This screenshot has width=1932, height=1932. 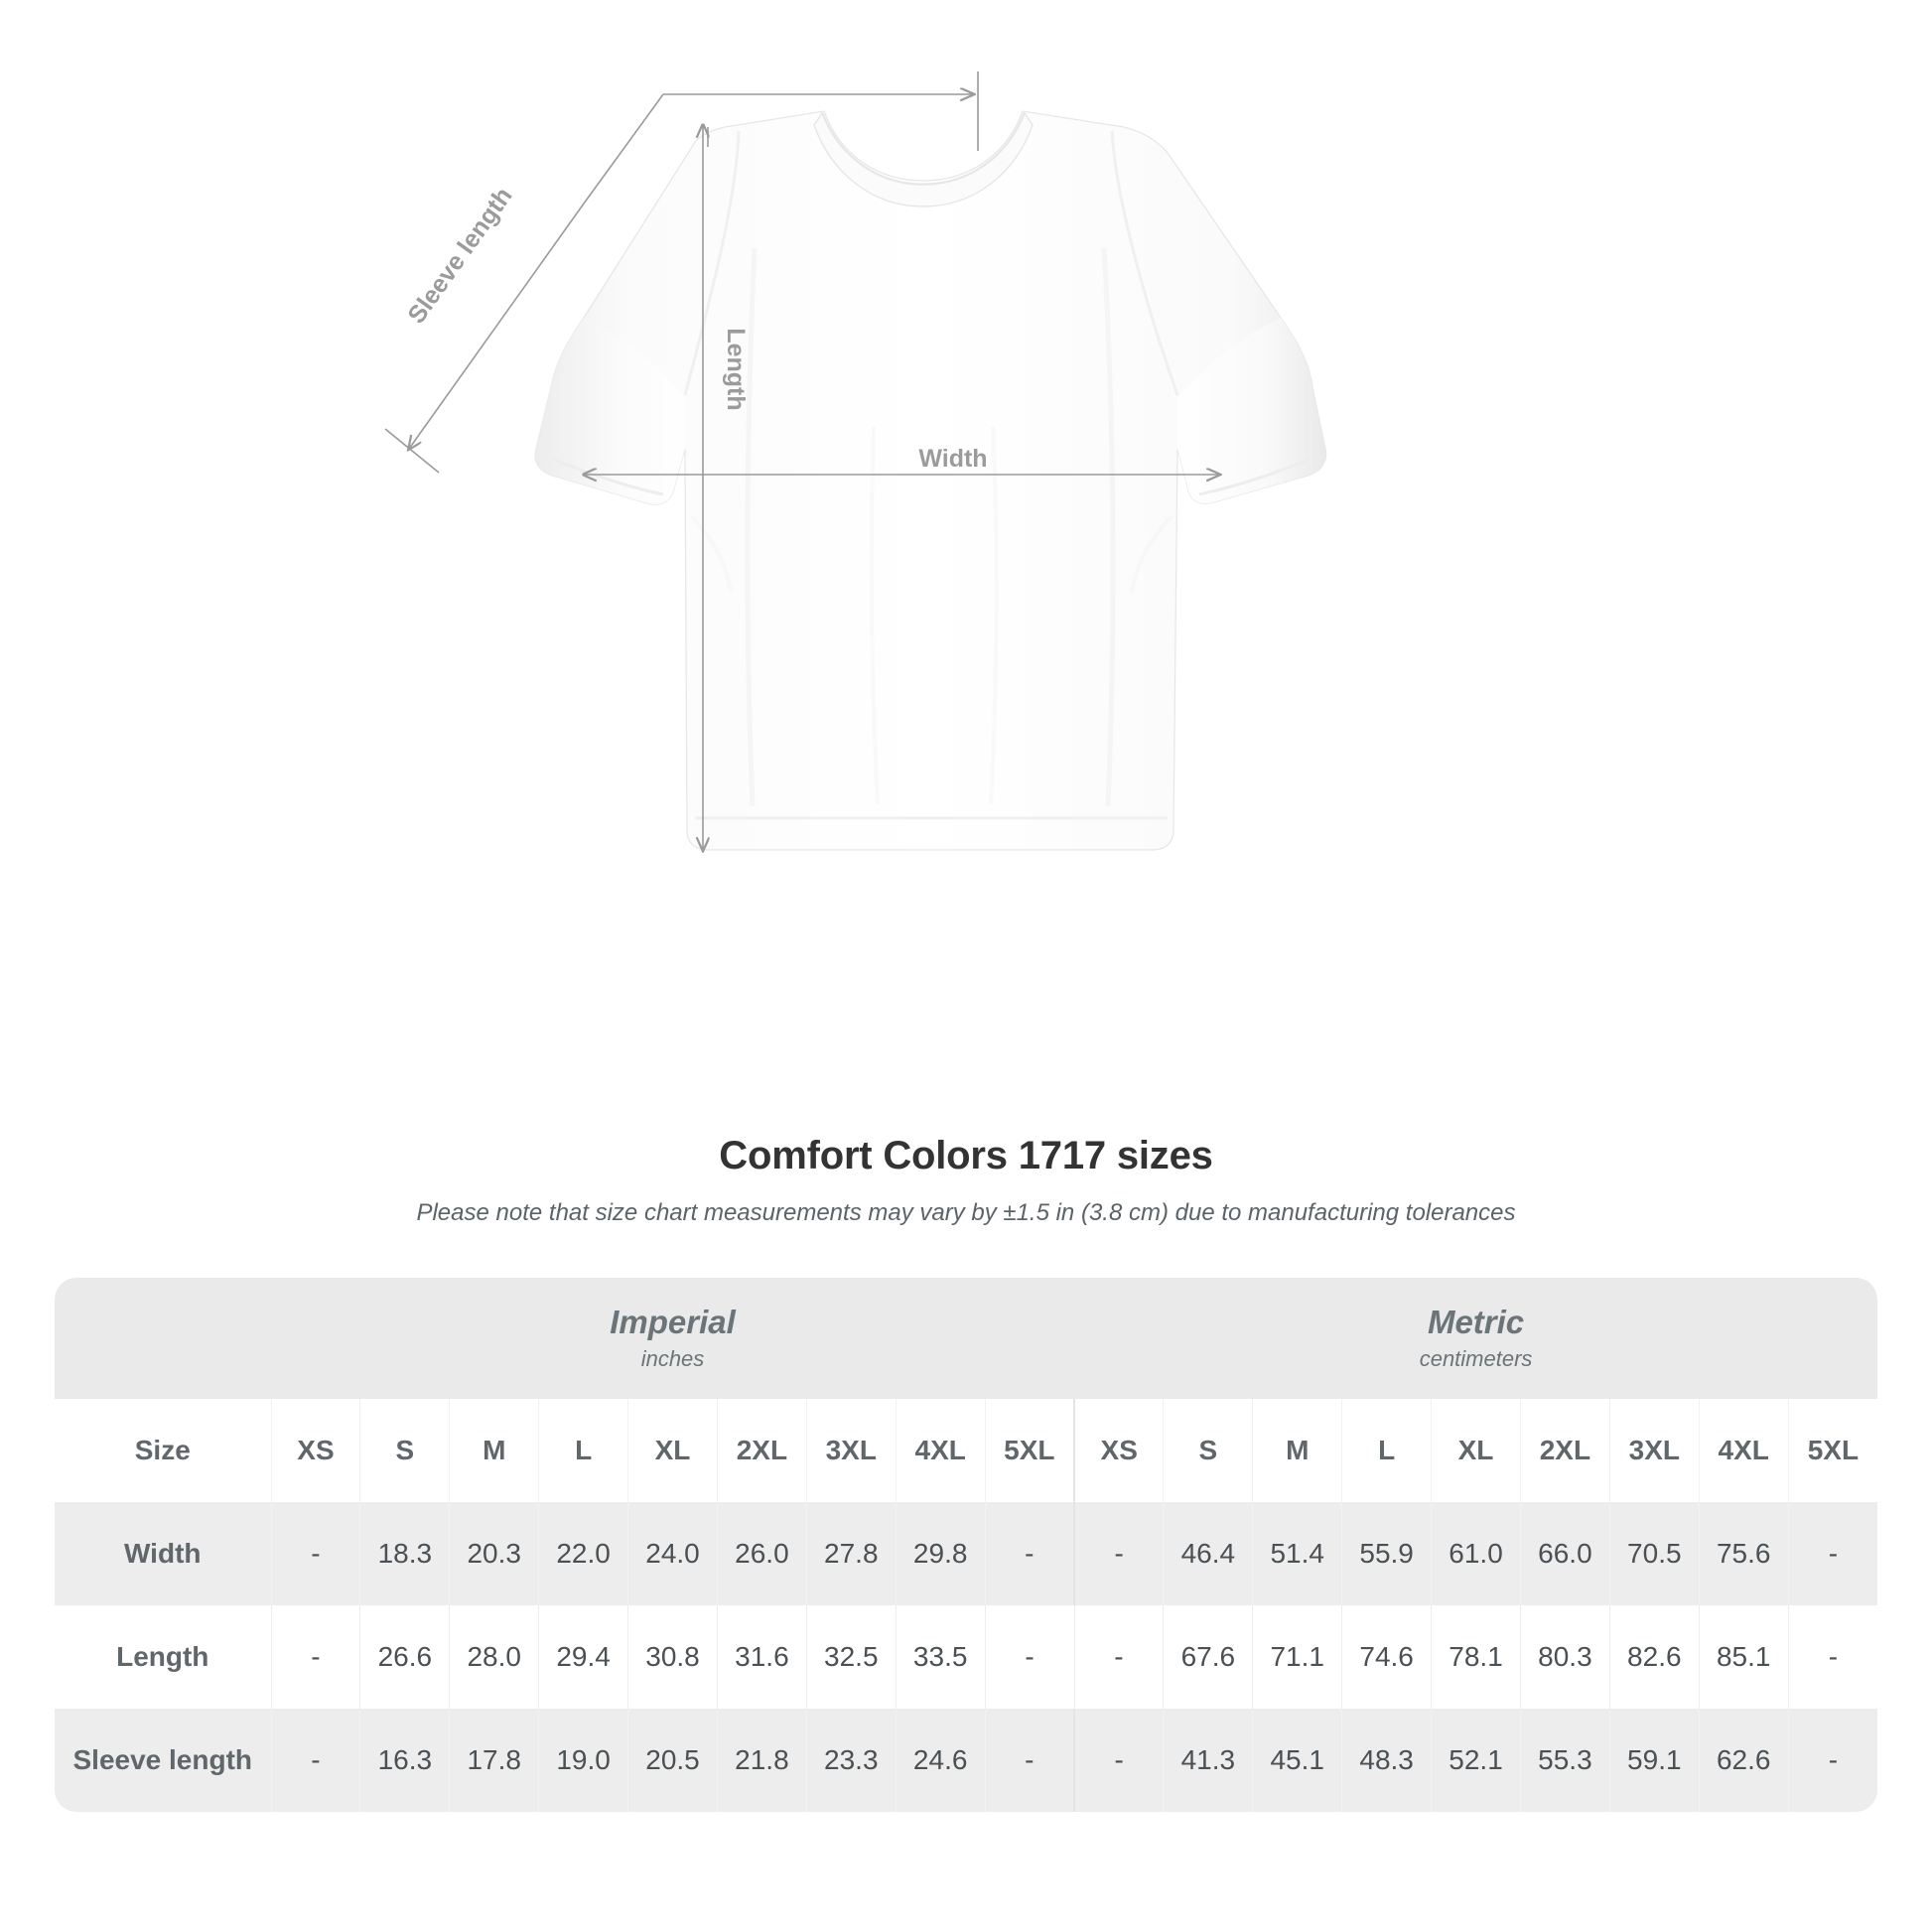 What do you see at coordinates (1387, 1657) in the screenshot?
I see `cell-length-metric-l: 74.6` at bounding box center [1387, 1657].